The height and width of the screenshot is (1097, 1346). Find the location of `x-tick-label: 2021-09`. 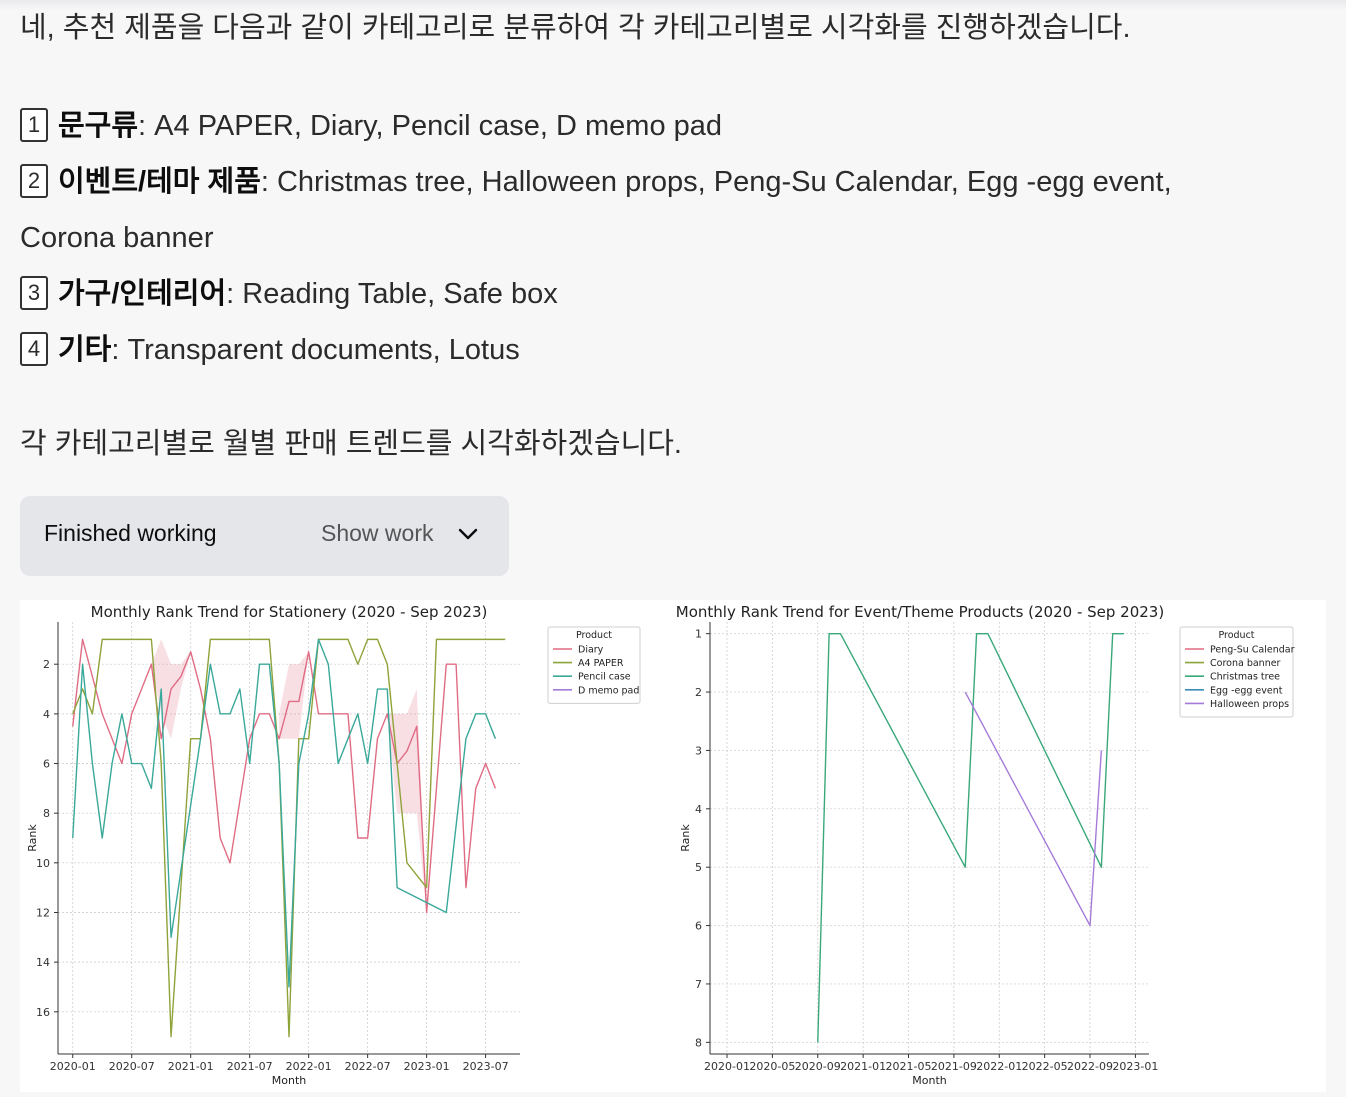

x-tick-label: 2021-09 is located at coordinates (954, 1066).